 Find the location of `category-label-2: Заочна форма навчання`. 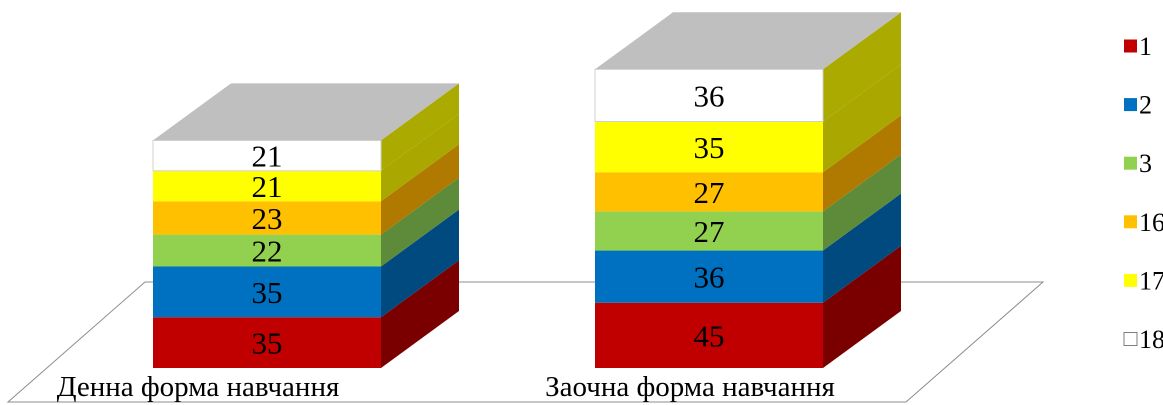

category-label-2: Заочна форма навчання is located at coordinates (690, 387).